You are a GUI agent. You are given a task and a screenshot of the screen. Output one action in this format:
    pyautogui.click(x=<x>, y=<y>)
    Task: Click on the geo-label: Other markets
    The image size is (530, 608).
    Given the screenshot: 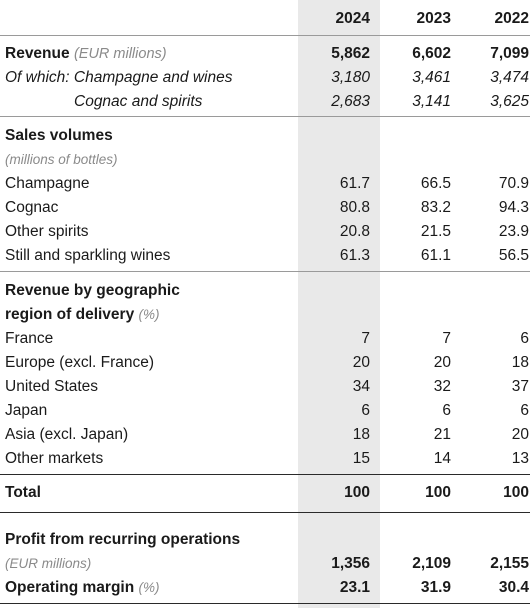 What is the action you would take?
    pyautogui.click(x=54, y=458)
    